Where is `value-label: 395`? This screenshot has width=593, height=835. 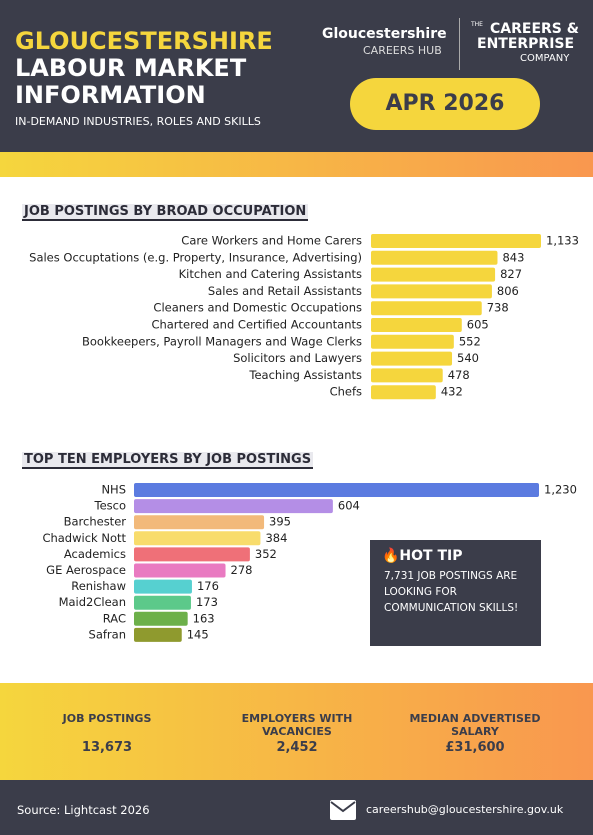
value-label: 395 is located at coordinates (280, 522).